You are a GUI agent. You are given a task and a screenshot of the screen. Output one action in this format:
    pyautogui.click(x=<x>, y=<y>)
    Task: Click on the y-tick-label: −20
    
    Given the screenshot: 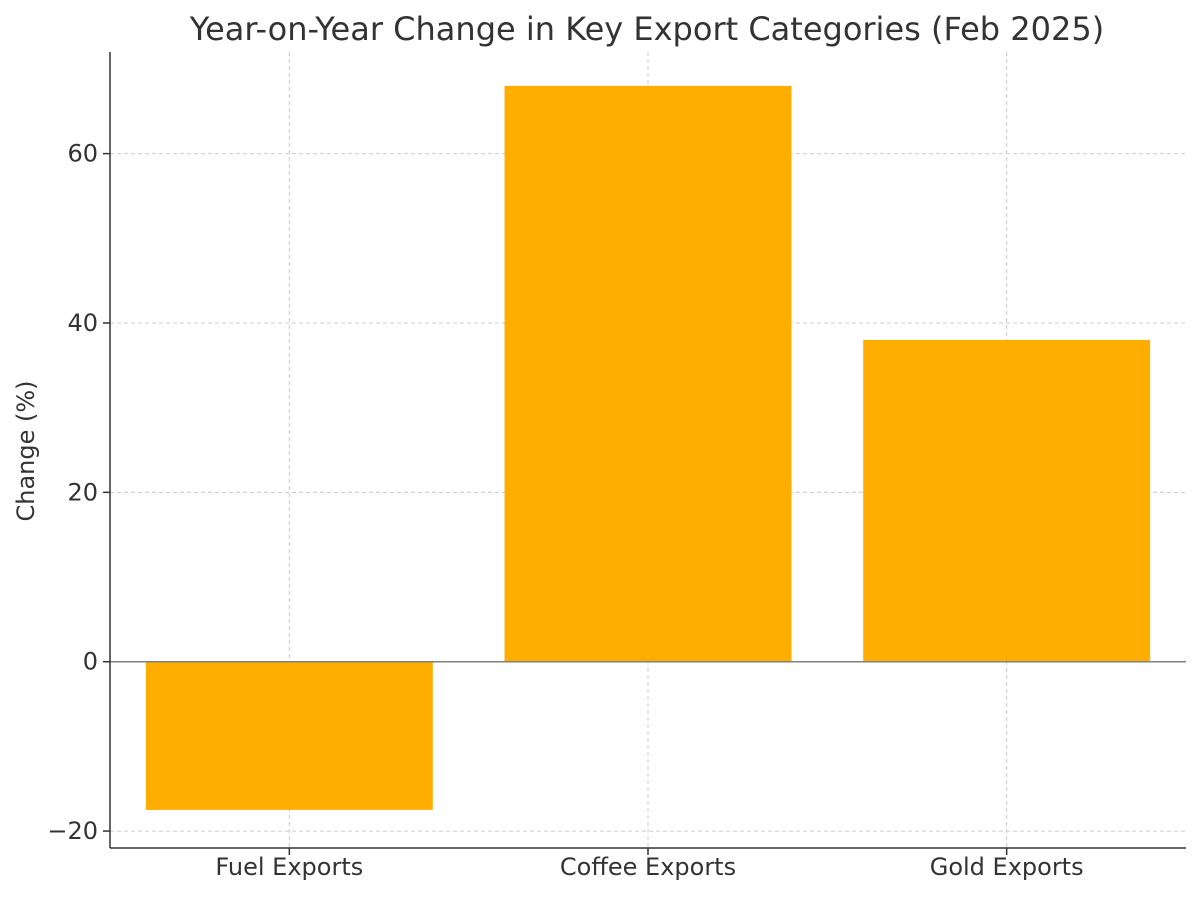 What is the action you would take?
    pyautogui.click(x=72, y=831)
    